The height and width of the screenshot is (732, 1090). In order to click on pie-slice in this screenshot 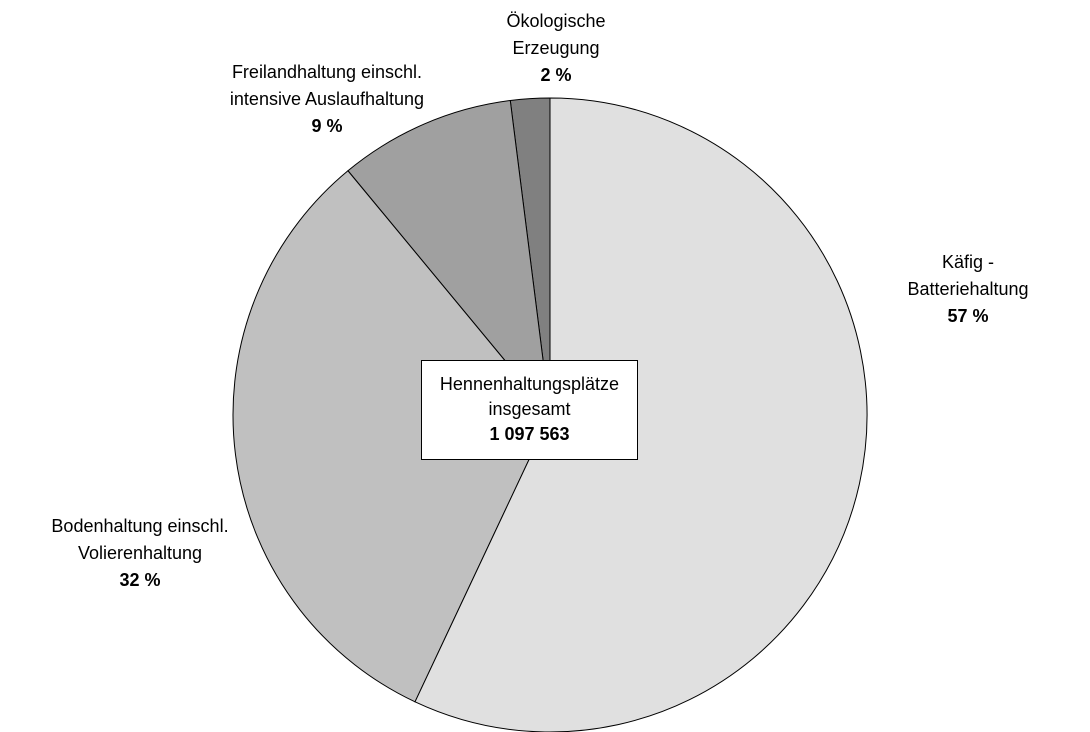, I will do `click(449, 258)`.